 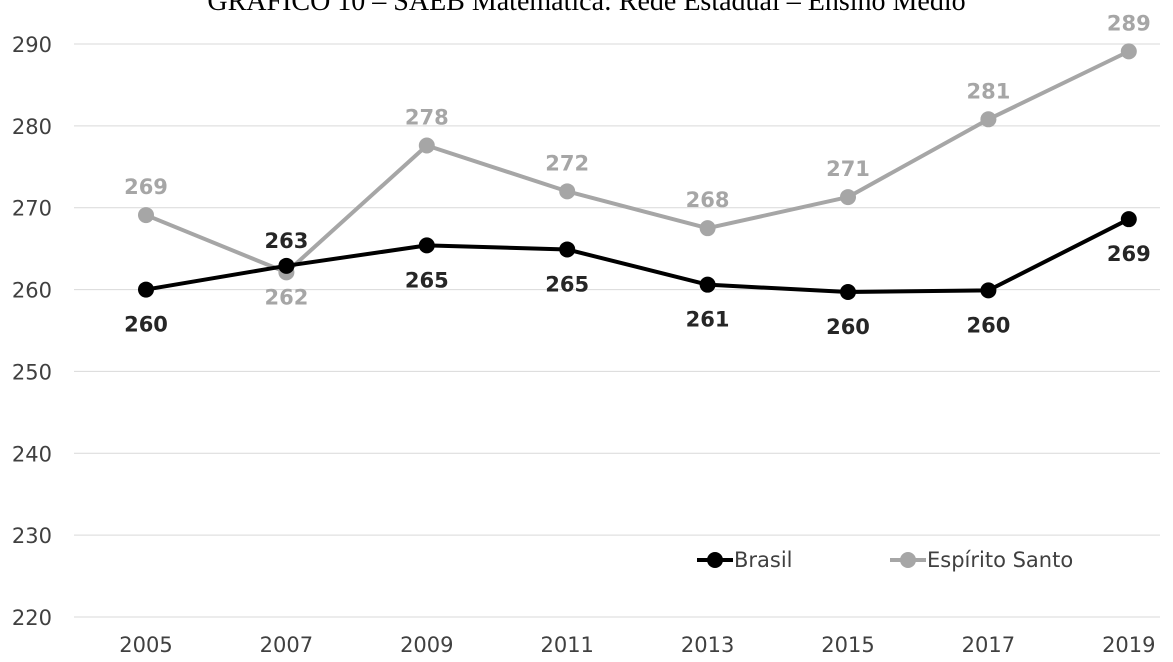 What do you see at coordinates (847, 645) in the screenshot?
I see `x-tick-label: 2015` at bounding box center [847, 645].